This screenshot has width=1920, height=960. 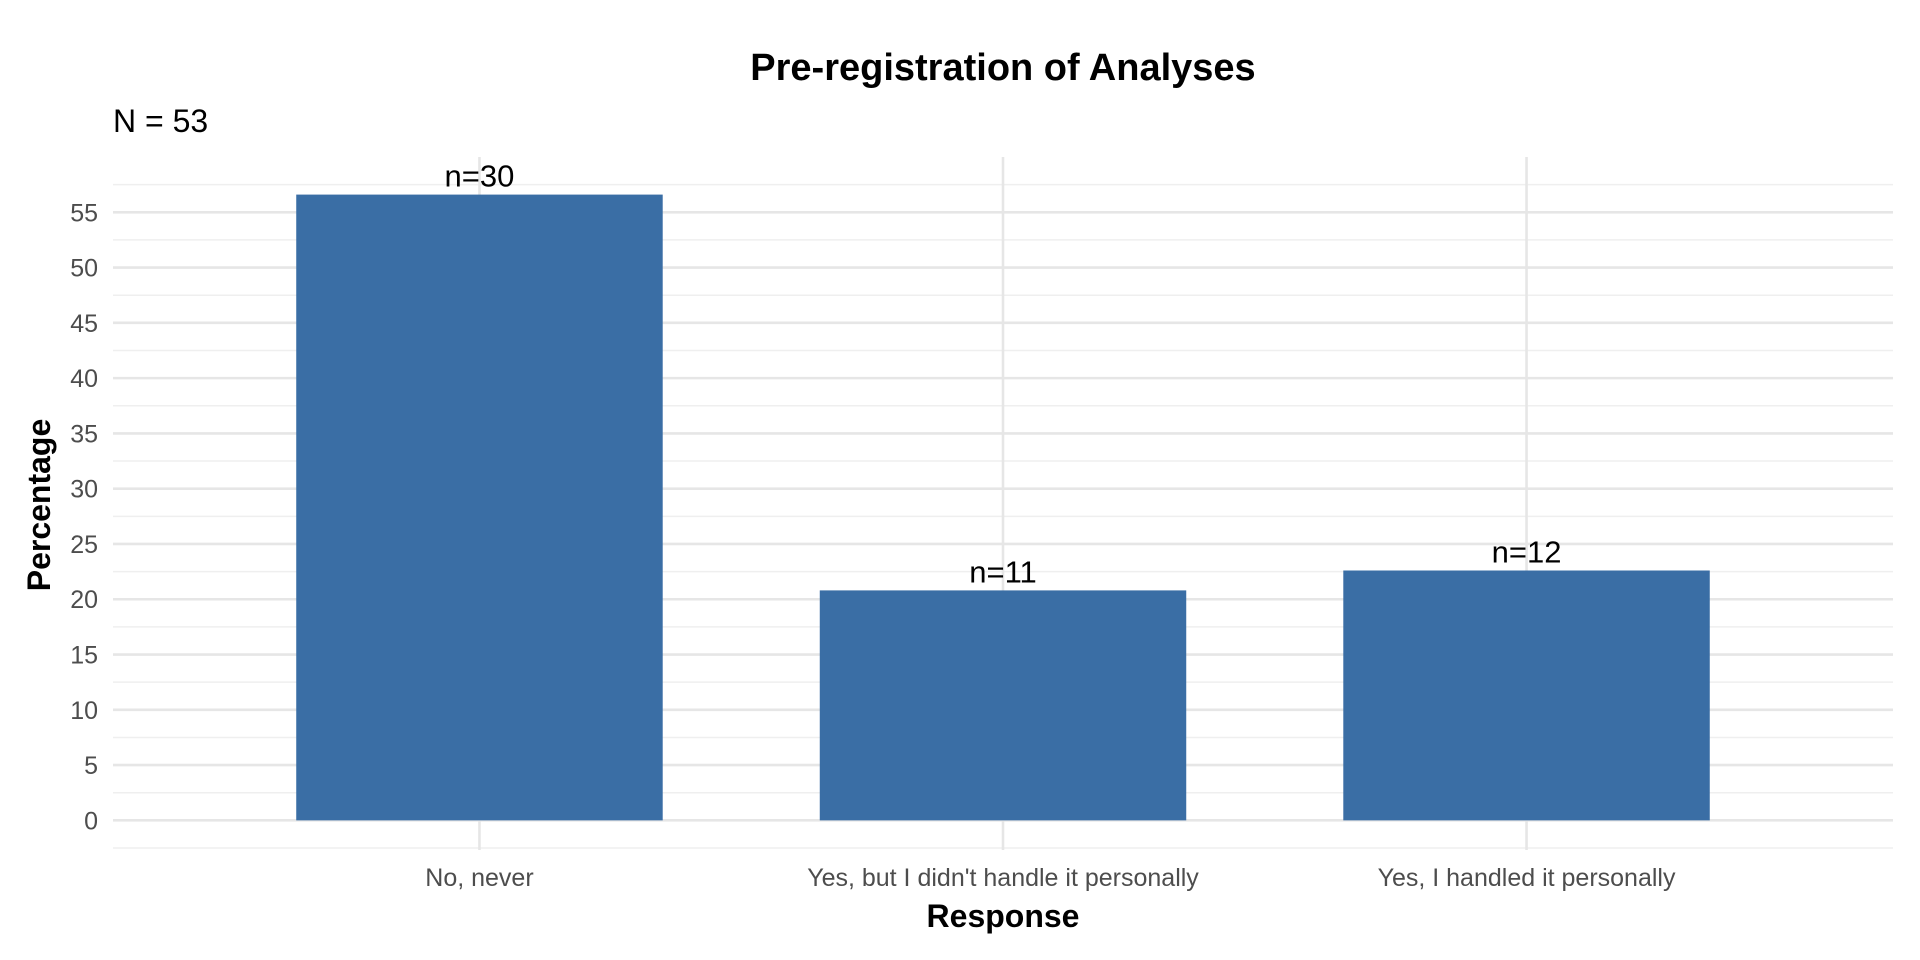 What do you see at coordinates (84, 434) in the screenshot?
I see `y-tick-label: 35` at bounding box center [84, 434].